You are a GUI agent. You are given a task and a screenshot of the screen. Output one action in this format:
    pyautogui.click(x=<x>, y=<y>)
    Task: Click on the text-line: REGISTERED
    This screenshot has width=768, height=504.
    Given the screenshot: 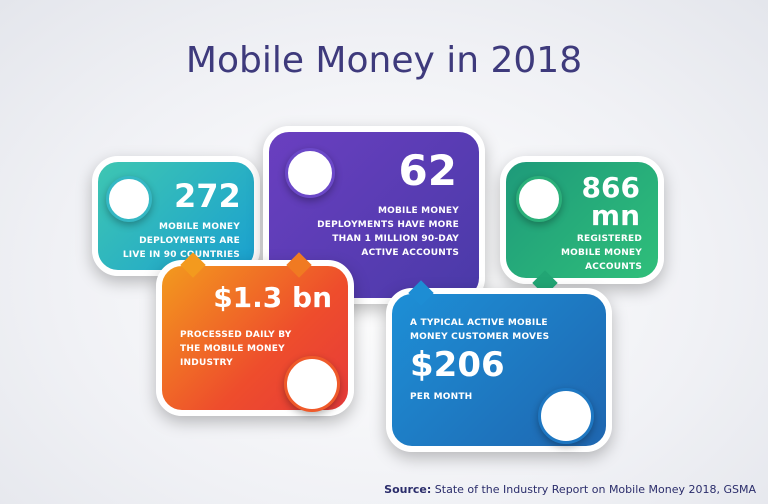 What is the action you would take?
    pyautogui.click(x=609, y=239)
    